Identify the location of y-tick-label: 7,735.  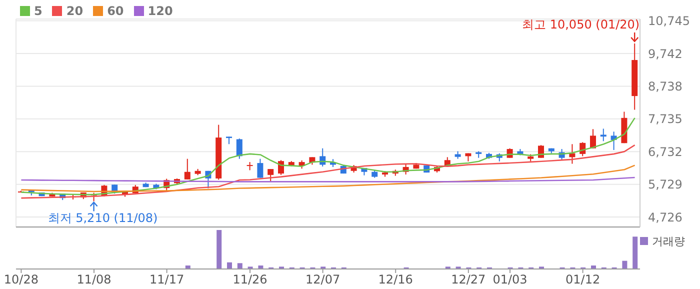
(665, 119).